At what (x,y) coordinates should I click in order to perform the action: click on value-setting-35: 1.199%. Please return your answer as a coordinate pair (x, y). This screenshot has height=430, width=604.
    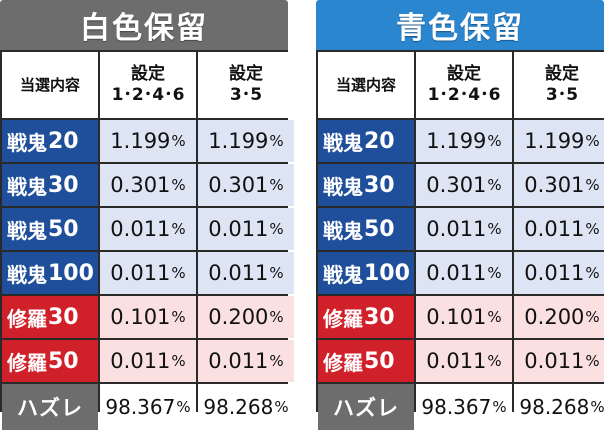
    Looking at the image, I should click on (246, 141).